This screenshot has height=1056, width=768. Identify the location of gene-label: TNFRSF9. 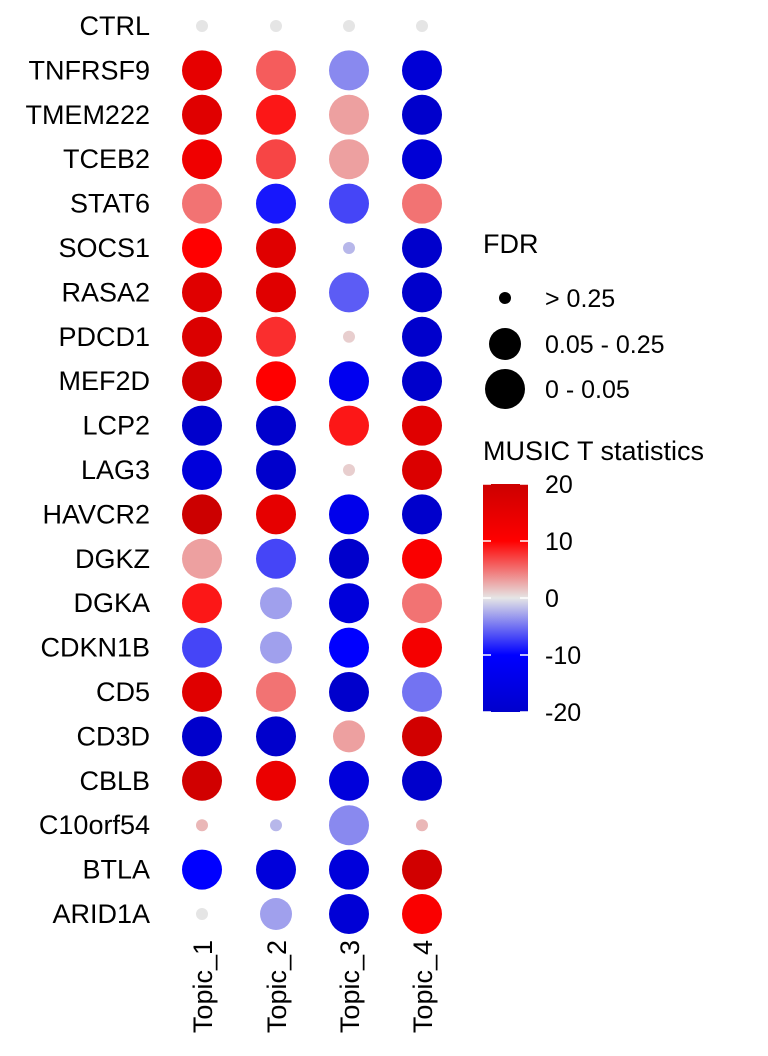
(90, 70).